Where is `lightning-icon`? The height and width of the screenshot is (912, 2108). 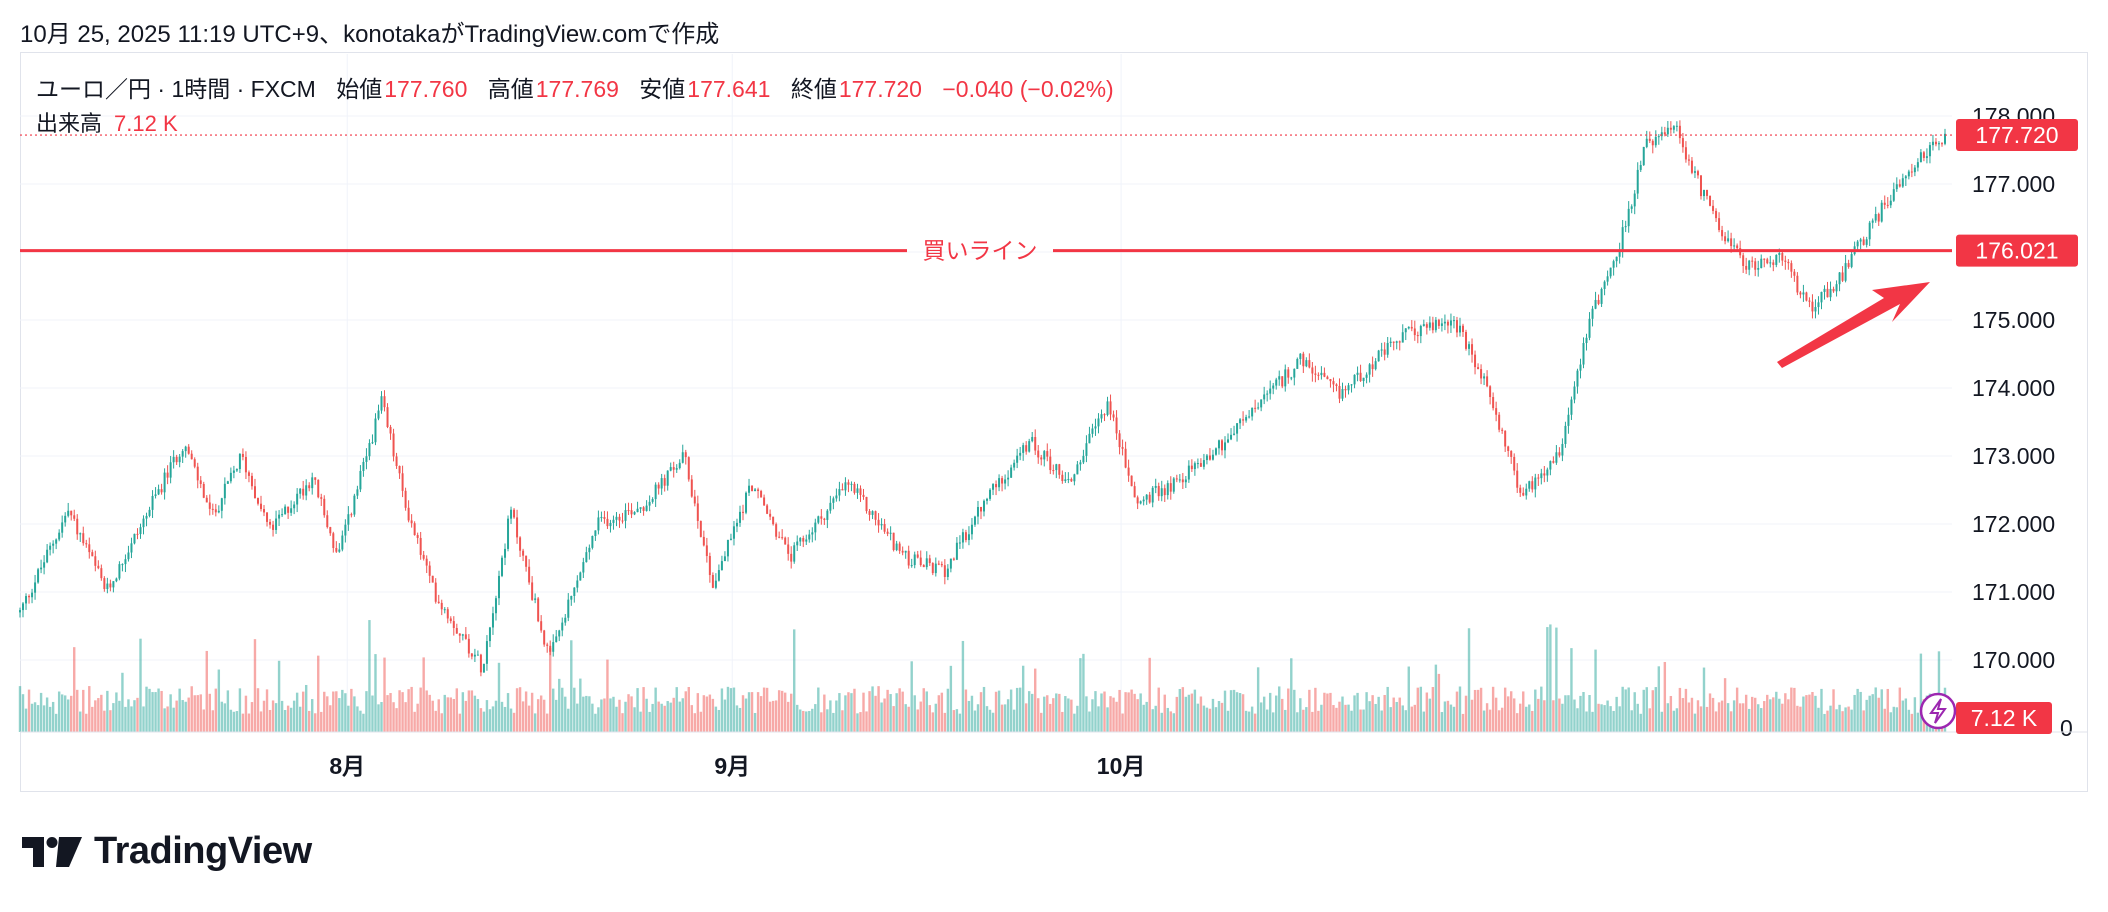 lightning-icon is located at coordinates (1938, 711).